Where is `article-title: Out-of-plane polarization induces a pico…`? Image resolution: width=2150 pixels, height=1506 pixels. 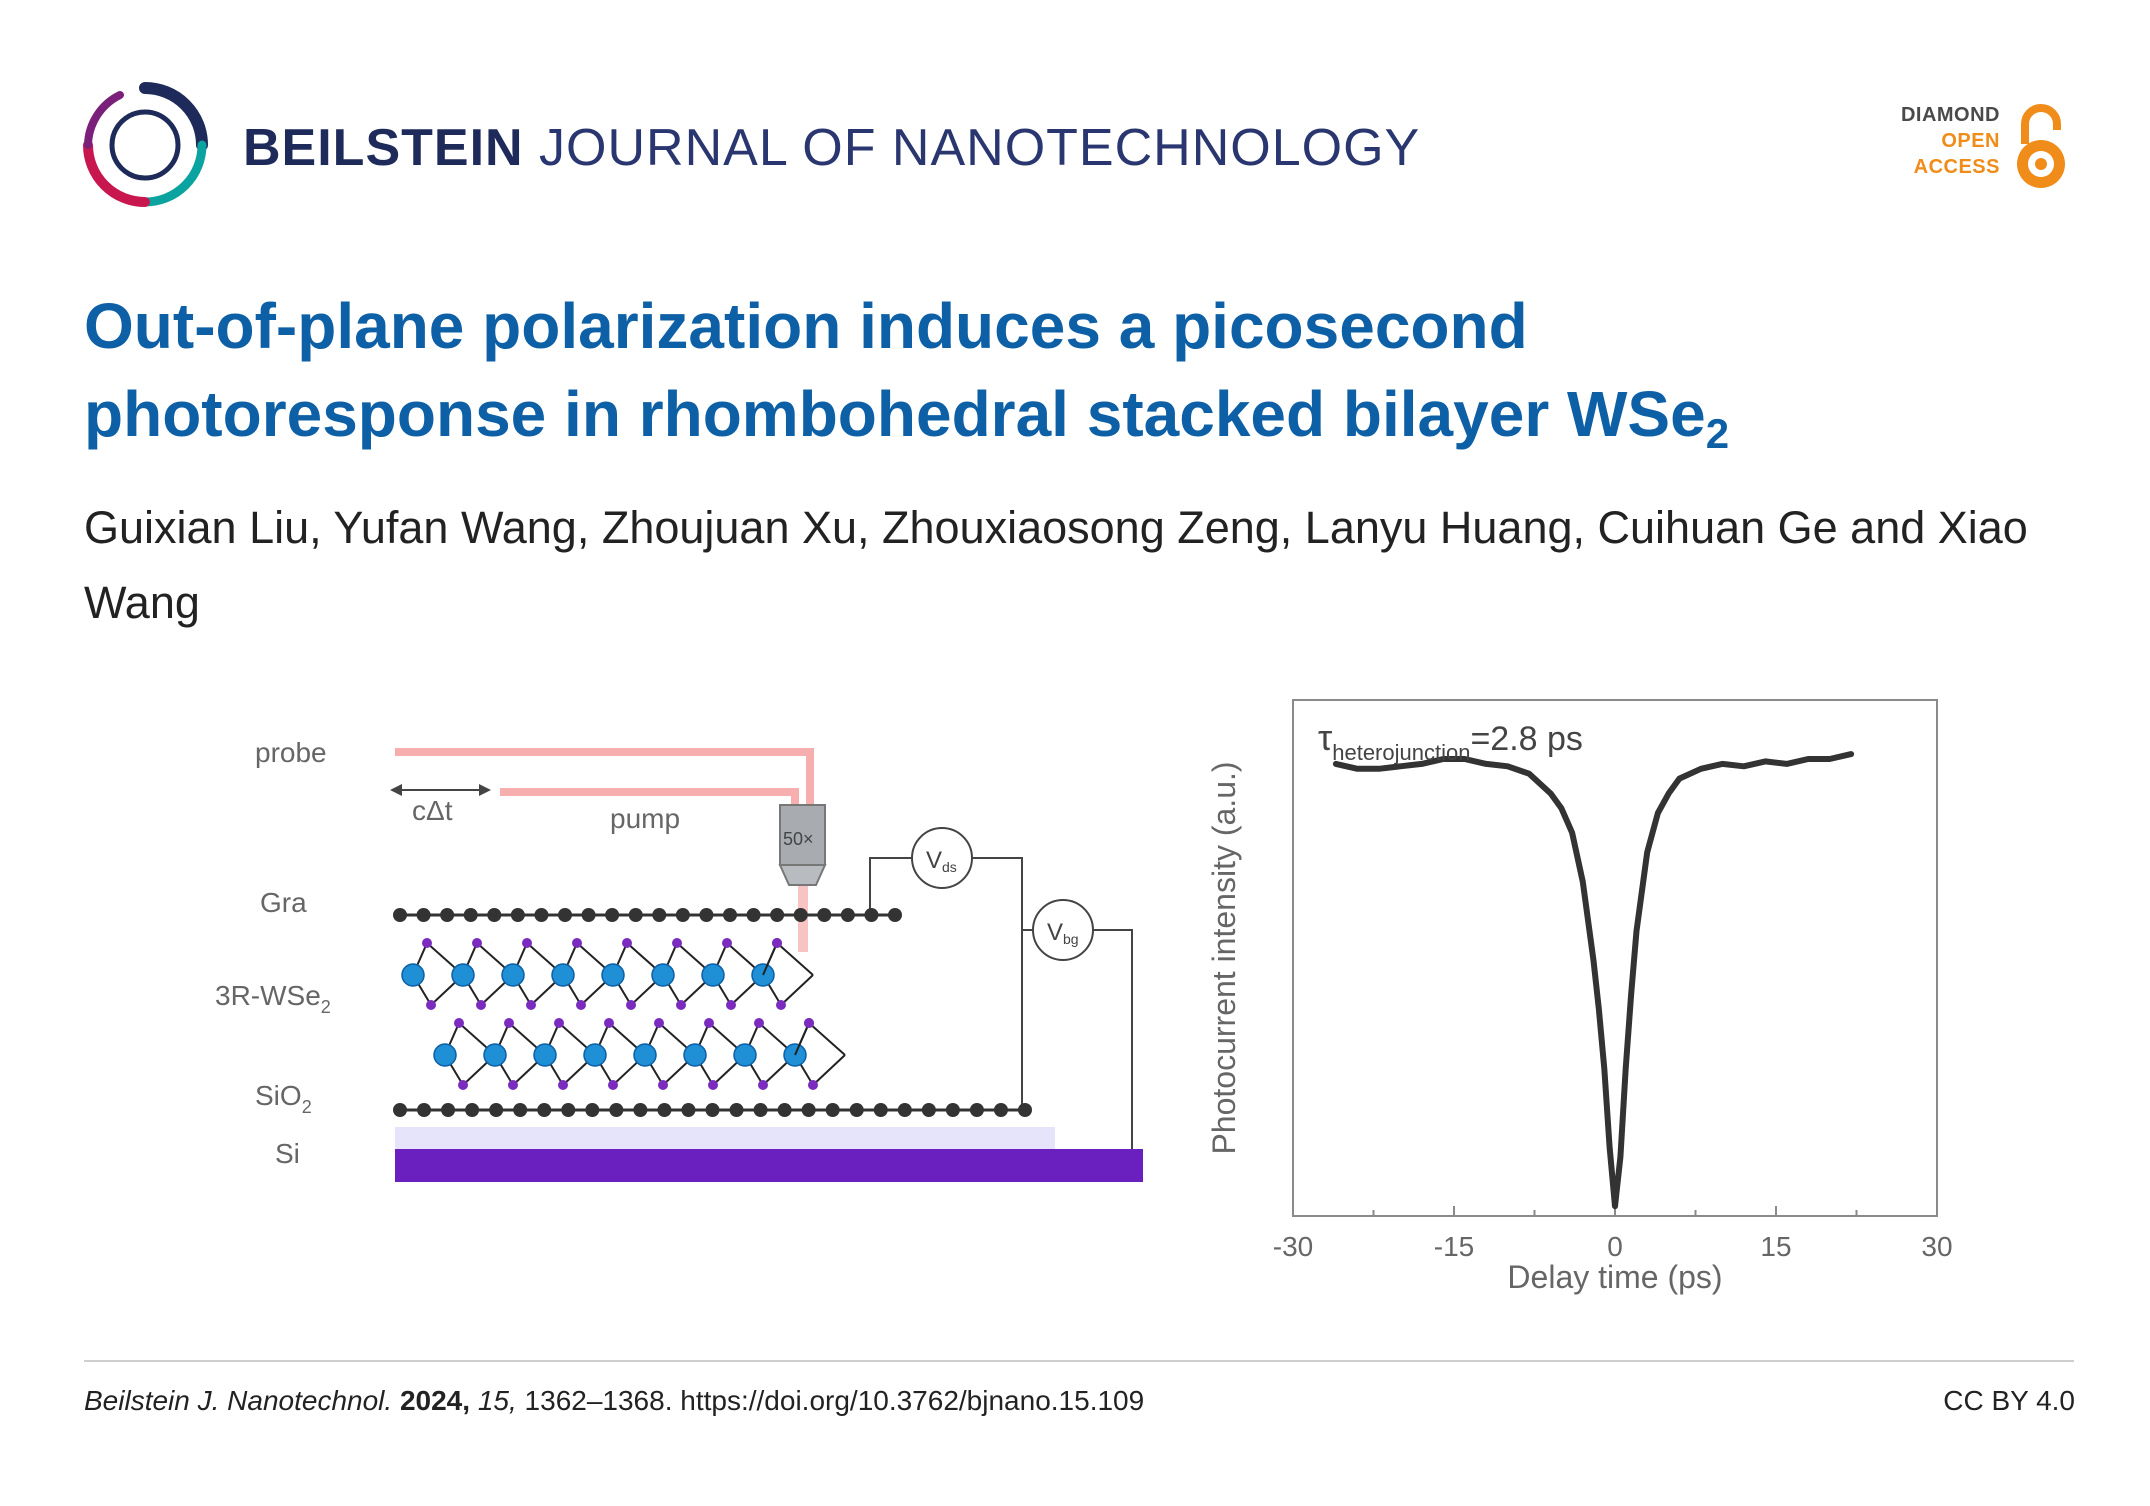 article-title: Out-of-plane polarization induces a pico… is located at coordinates (1034, 380).